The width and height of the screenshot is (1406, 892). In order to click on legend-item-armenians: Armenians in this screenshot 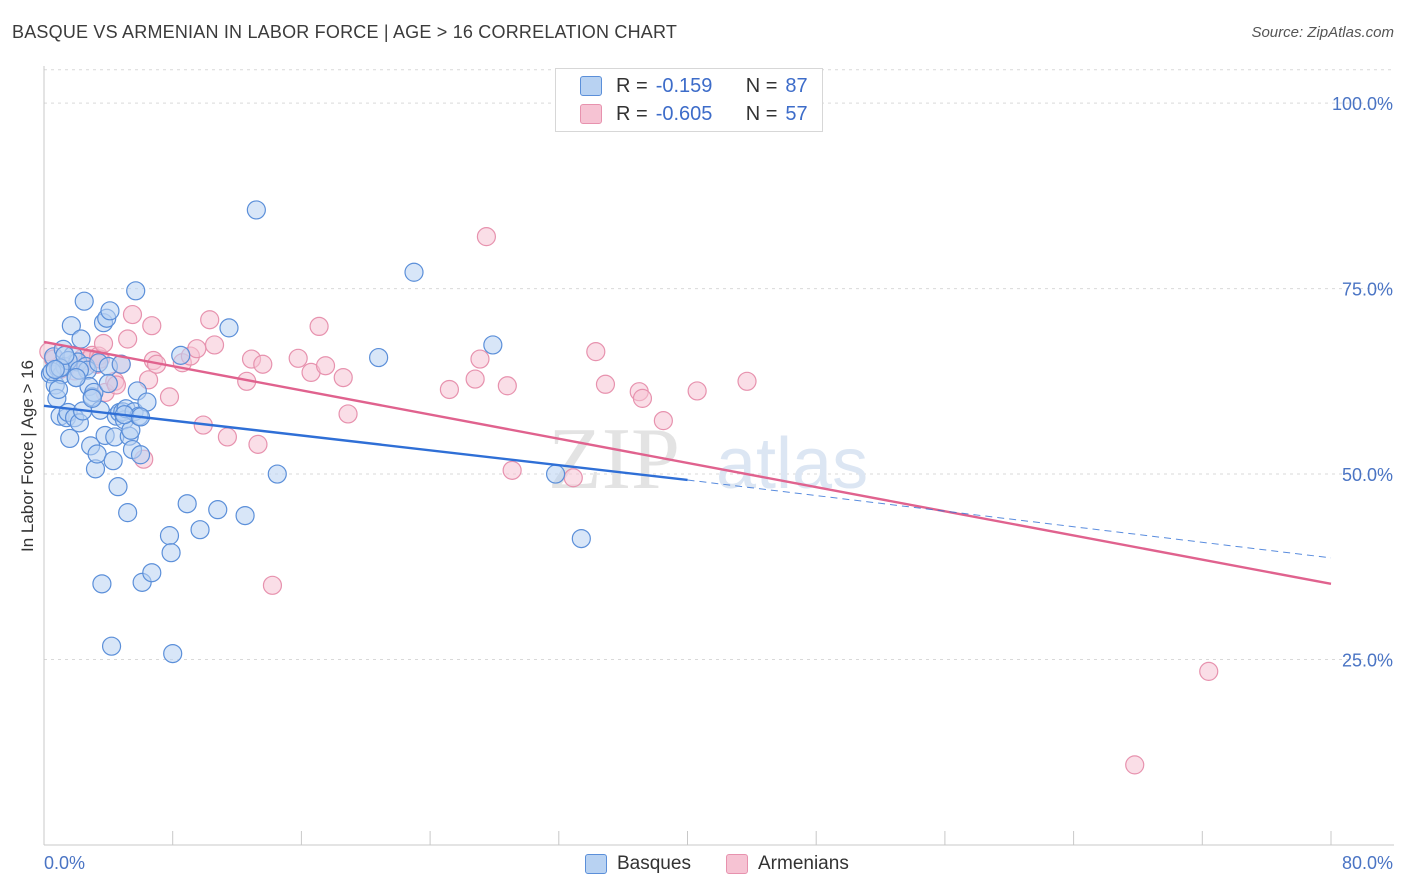, I will do `click(787, 864)`.